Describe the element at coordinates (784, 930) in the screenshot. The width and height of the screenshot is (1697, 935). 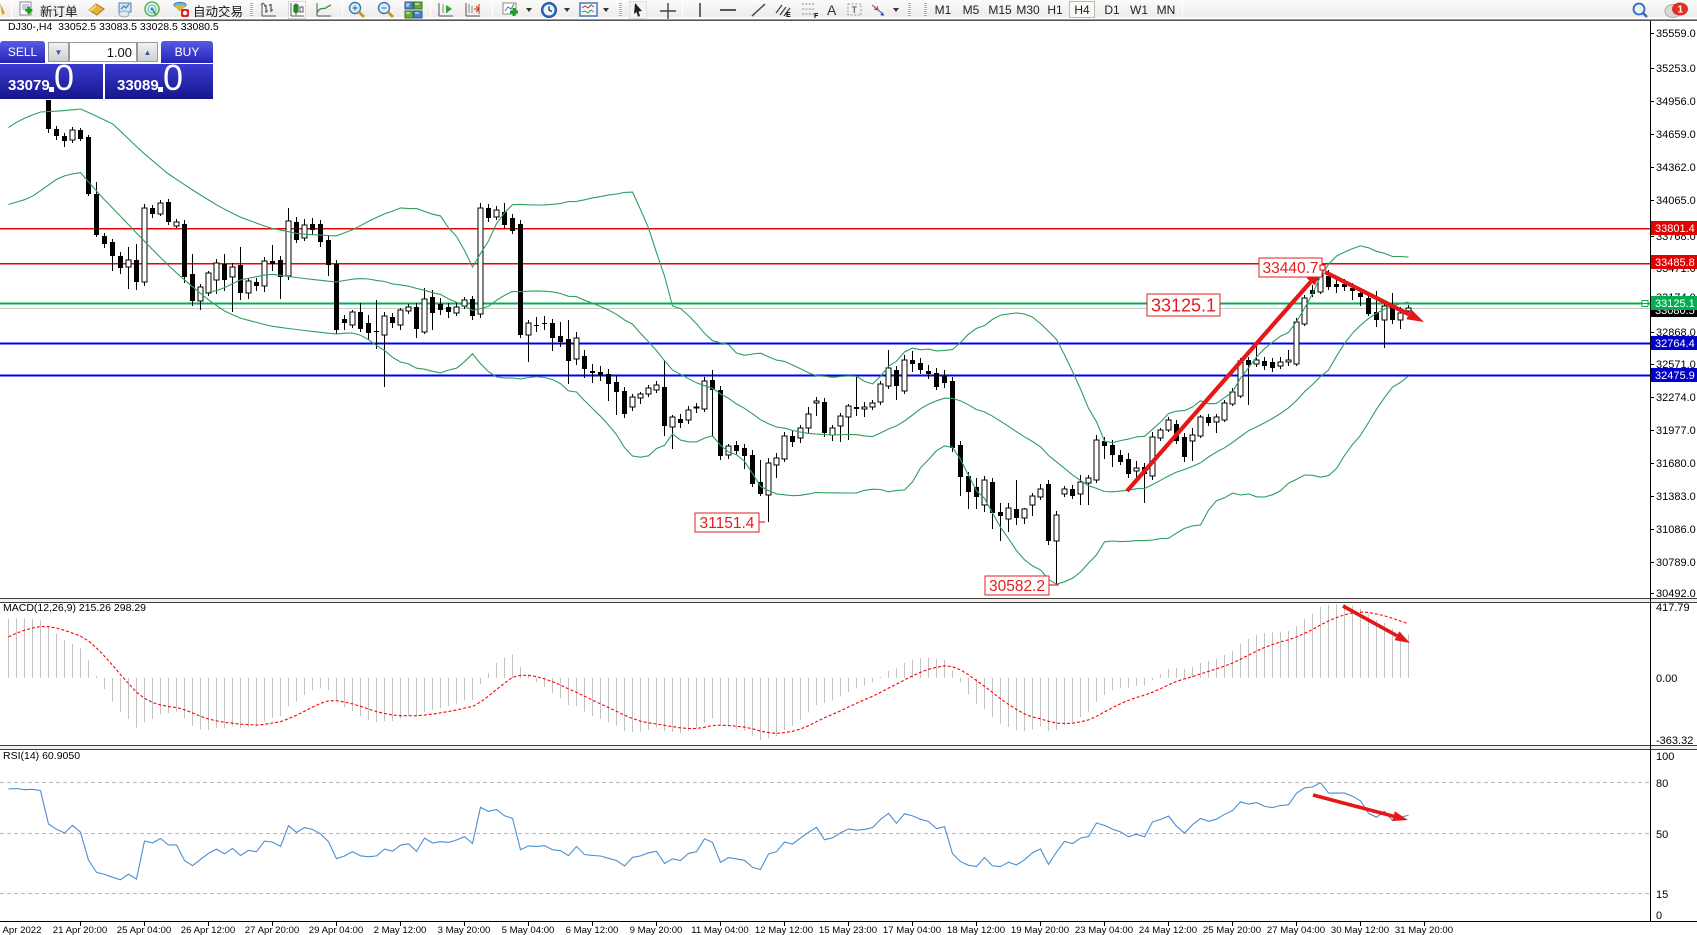
I see `svg-text: 12 May 12:00` at that location.